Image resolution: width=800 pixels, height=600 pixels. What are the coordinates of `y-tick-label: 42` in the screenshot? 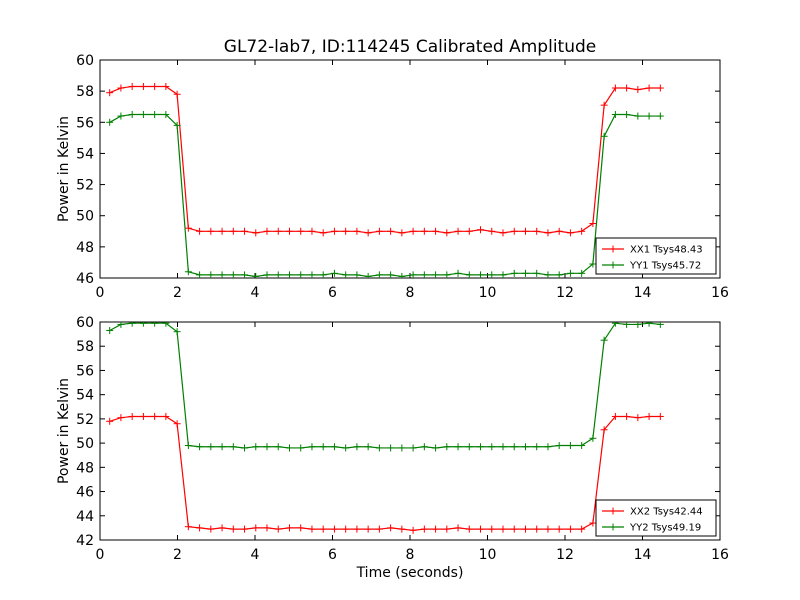 It's located at (85, 541).